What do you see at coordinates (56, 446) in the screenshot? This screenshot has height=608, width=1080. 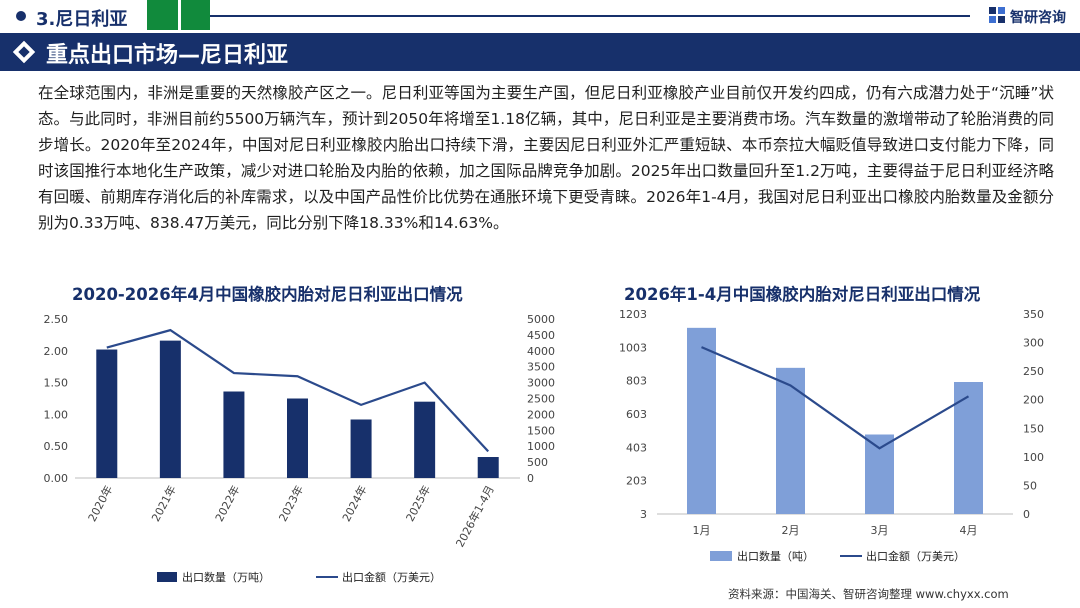 I see `chart1-y-left-tick: 0.50` at bounding box center [56, 446].